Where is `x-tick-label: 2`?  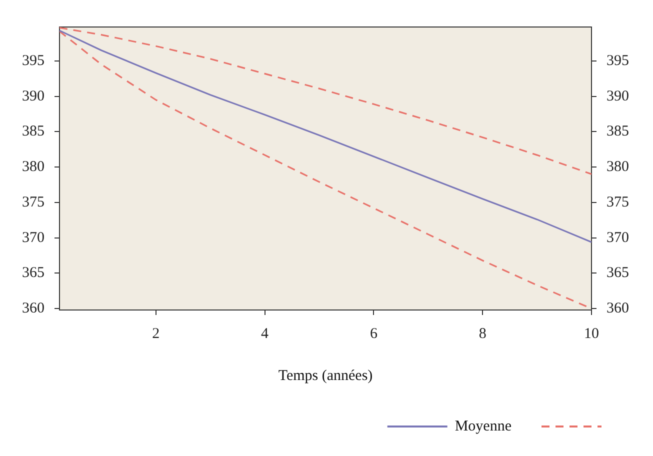 x-tick-label: 2 is located at coordinates (156, 334).